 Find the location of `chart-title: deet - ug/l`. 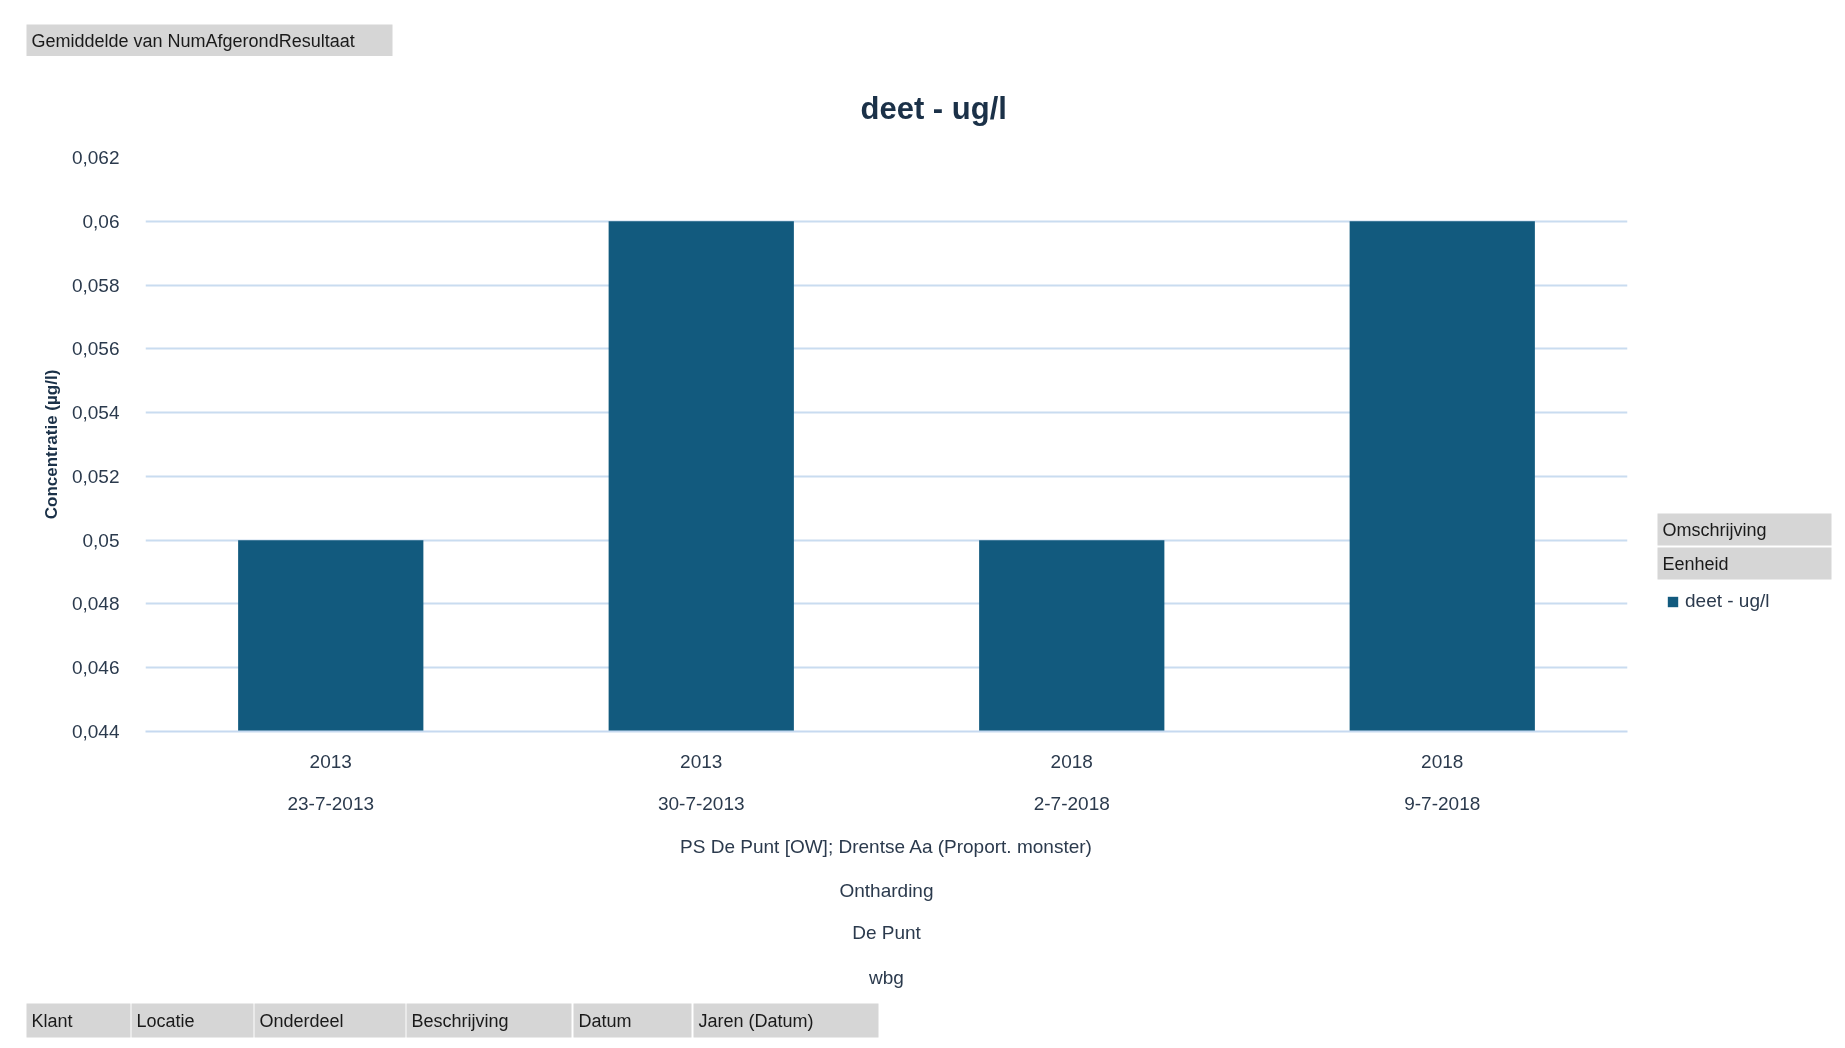

chart-title: deet - ug/l is located at coordinates (933, 108).